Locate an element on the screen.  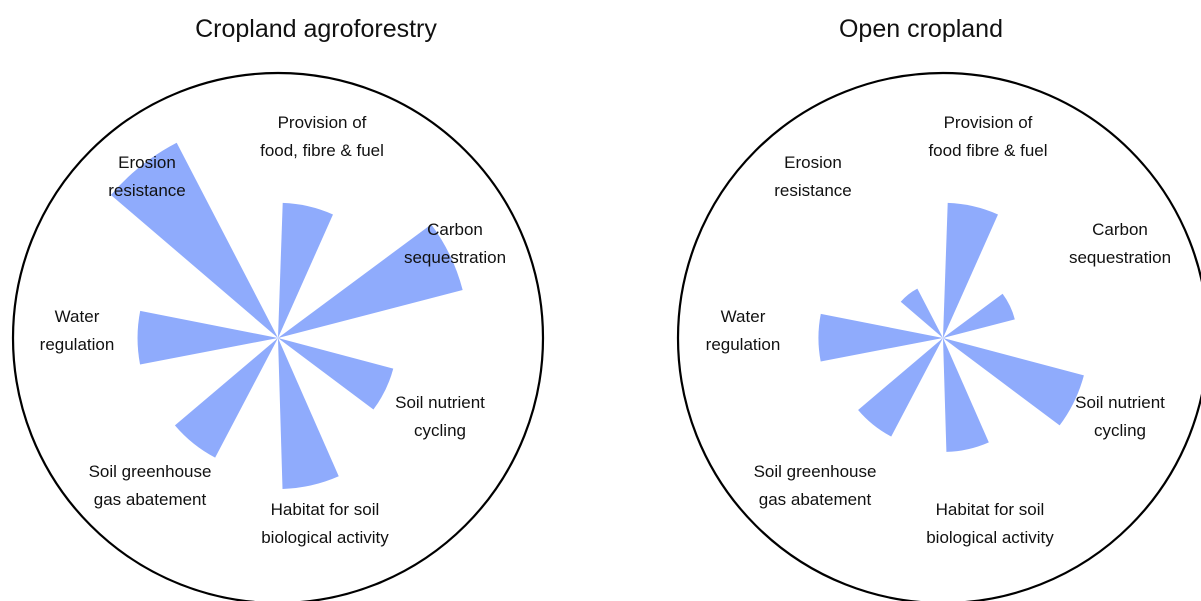
label-line: food, fibre & fuel is located at coordinates (322, 150).